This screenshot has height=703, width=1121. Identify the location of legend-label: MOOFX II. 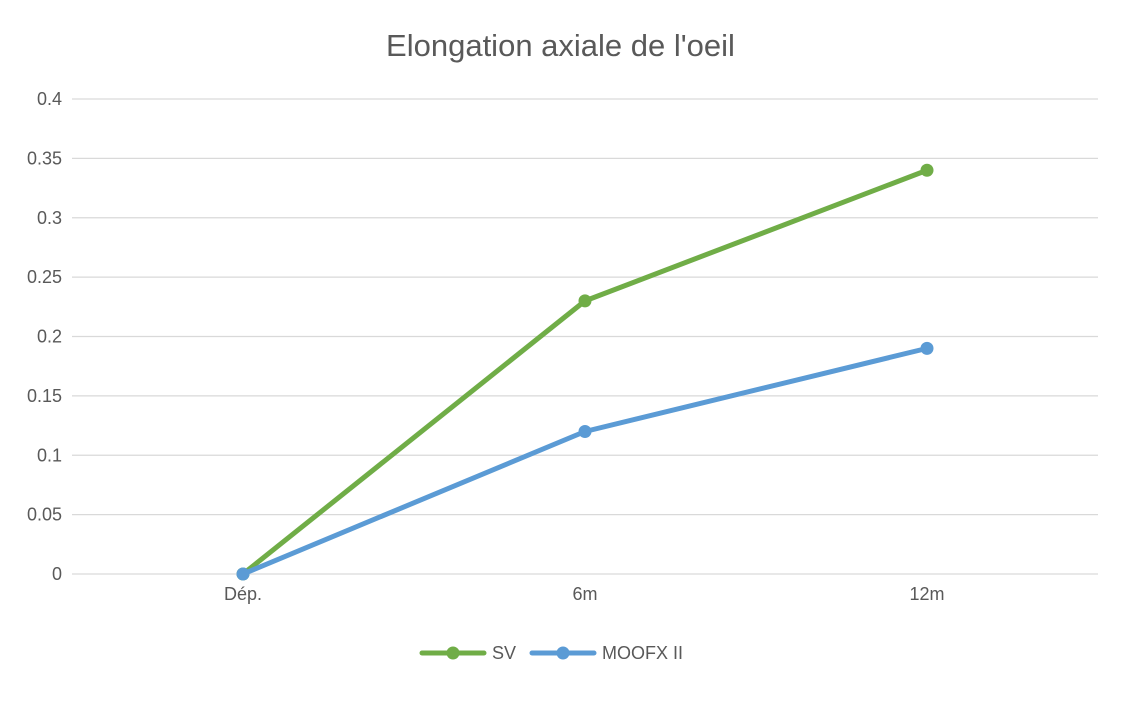
(642, 653).